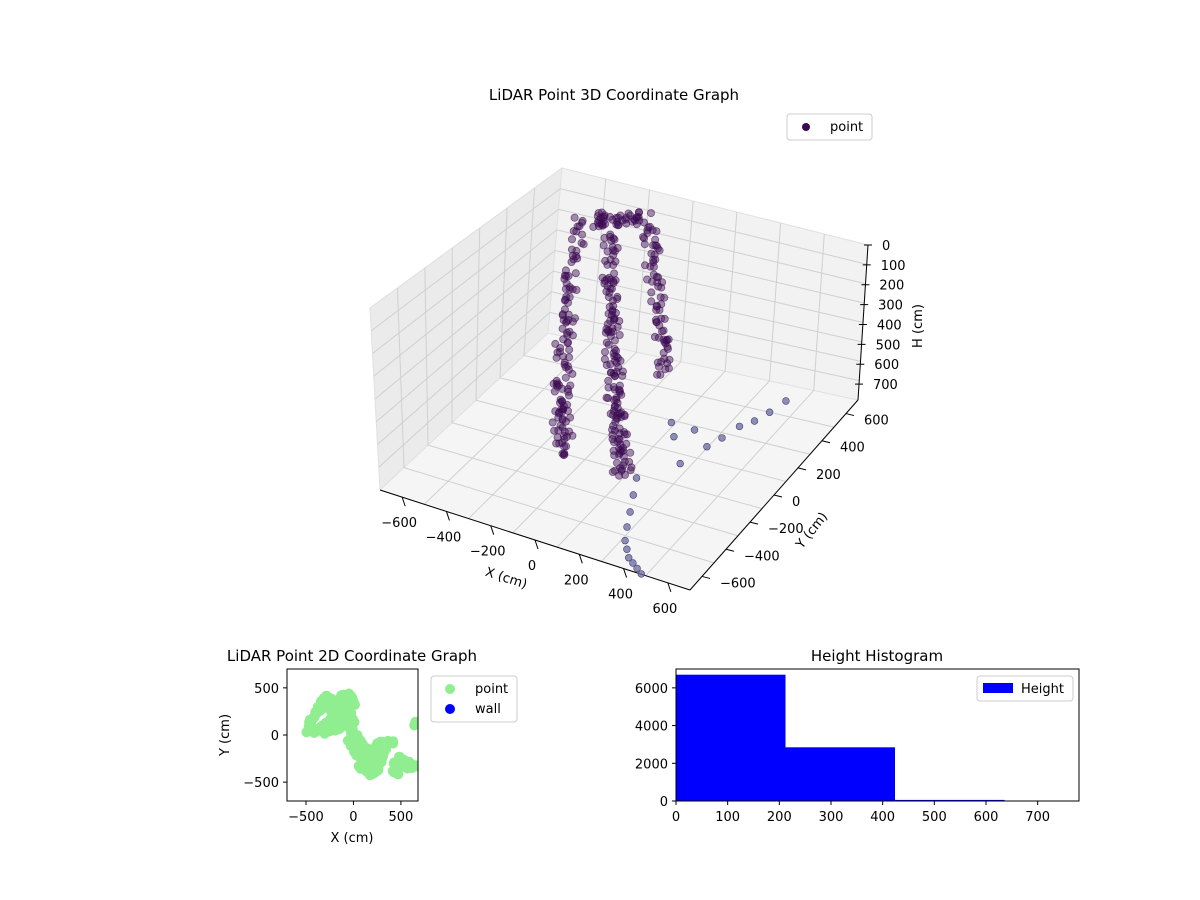 The height and width of the screenshot is (900, 1200). Describe the element at coordinates (676, 817) in the screenshot. I see `x-tick-label-histogram: 0` at that location.